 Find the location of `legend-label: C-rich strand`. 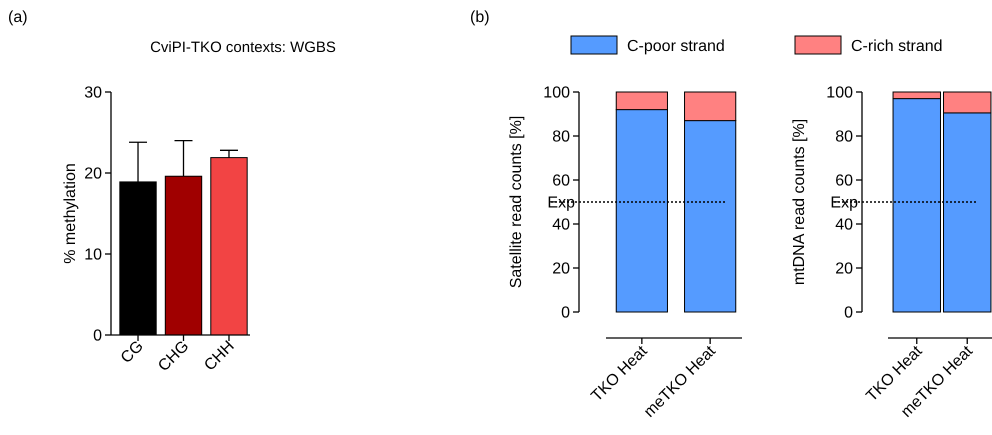

legend-label: C-rich strand is located at coordinates (897, 46).